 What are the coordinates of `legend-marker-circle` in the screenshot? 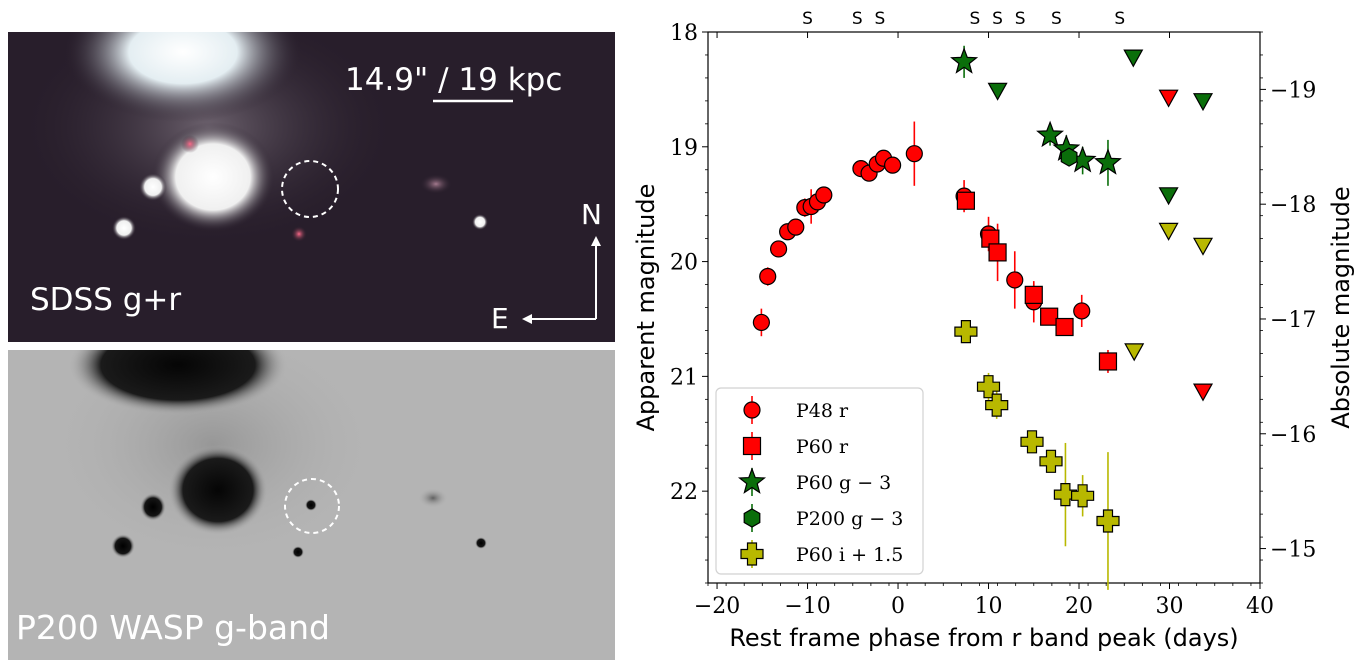 It's located at (752, 410).